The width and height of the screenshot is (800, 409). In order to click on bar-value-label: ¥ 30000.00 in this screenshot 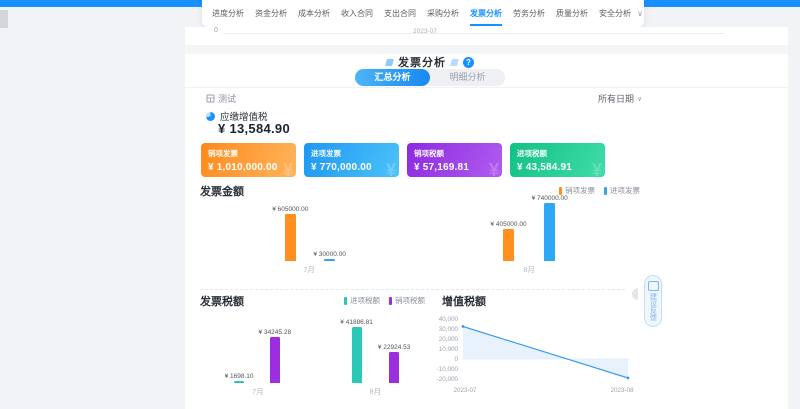, I will do `click(329, 254)`.